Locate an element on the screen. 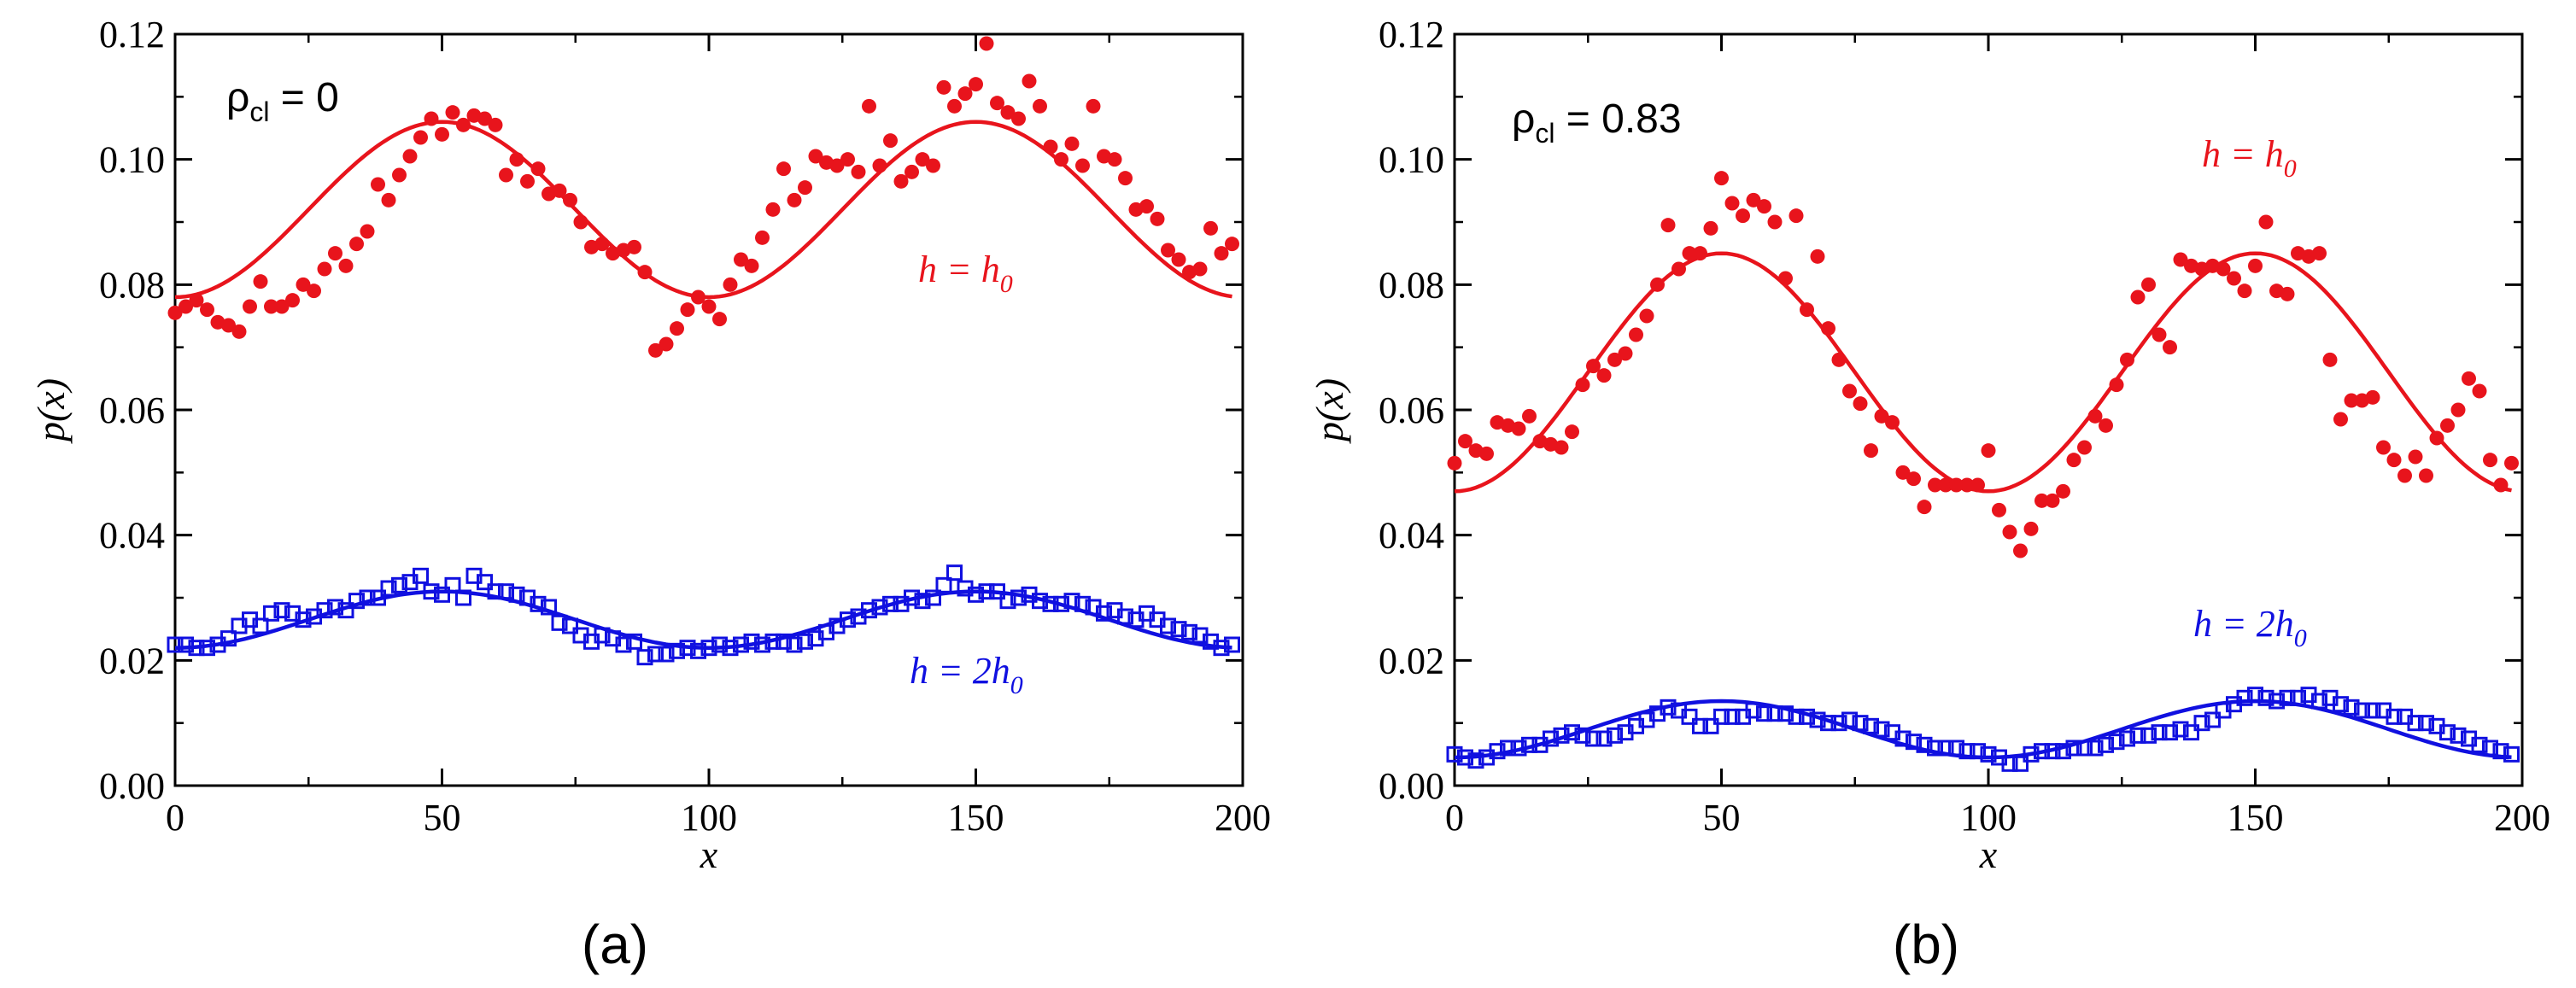  y-tick-label: 0.06 is located at coordinates (1411, 410).